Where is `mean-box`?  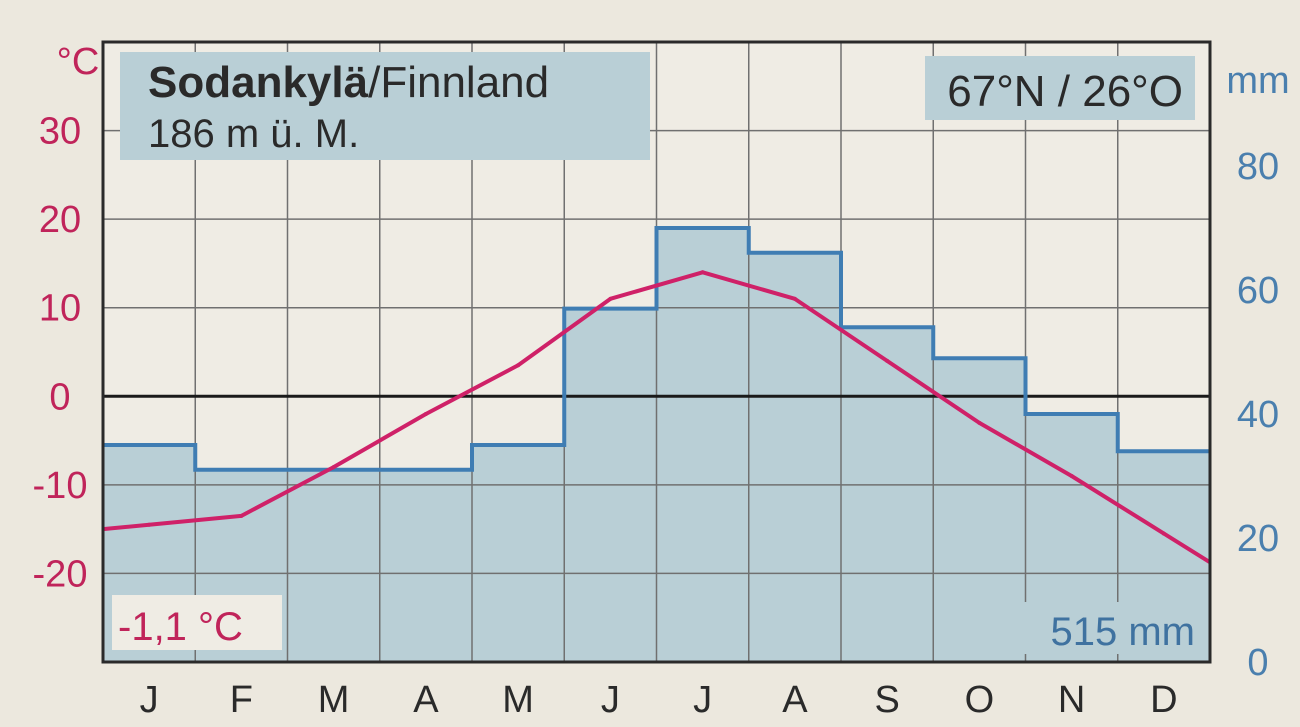
mean-box is located at coordinates (197, 622).